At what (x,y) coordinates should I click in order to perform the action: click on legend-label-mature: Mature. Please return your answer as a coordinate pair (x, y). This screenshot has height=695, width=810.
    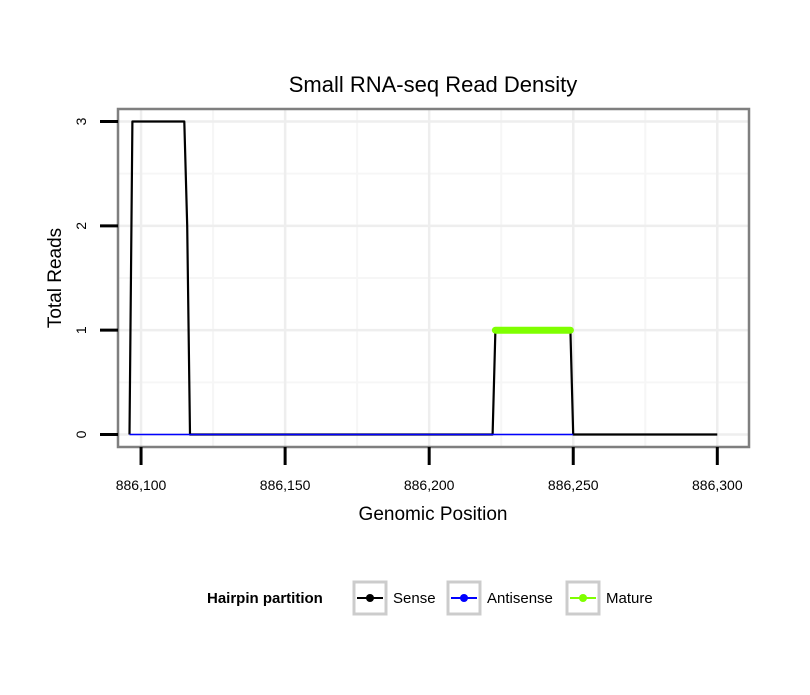
    Looking at the image, I should click on (629, 598).